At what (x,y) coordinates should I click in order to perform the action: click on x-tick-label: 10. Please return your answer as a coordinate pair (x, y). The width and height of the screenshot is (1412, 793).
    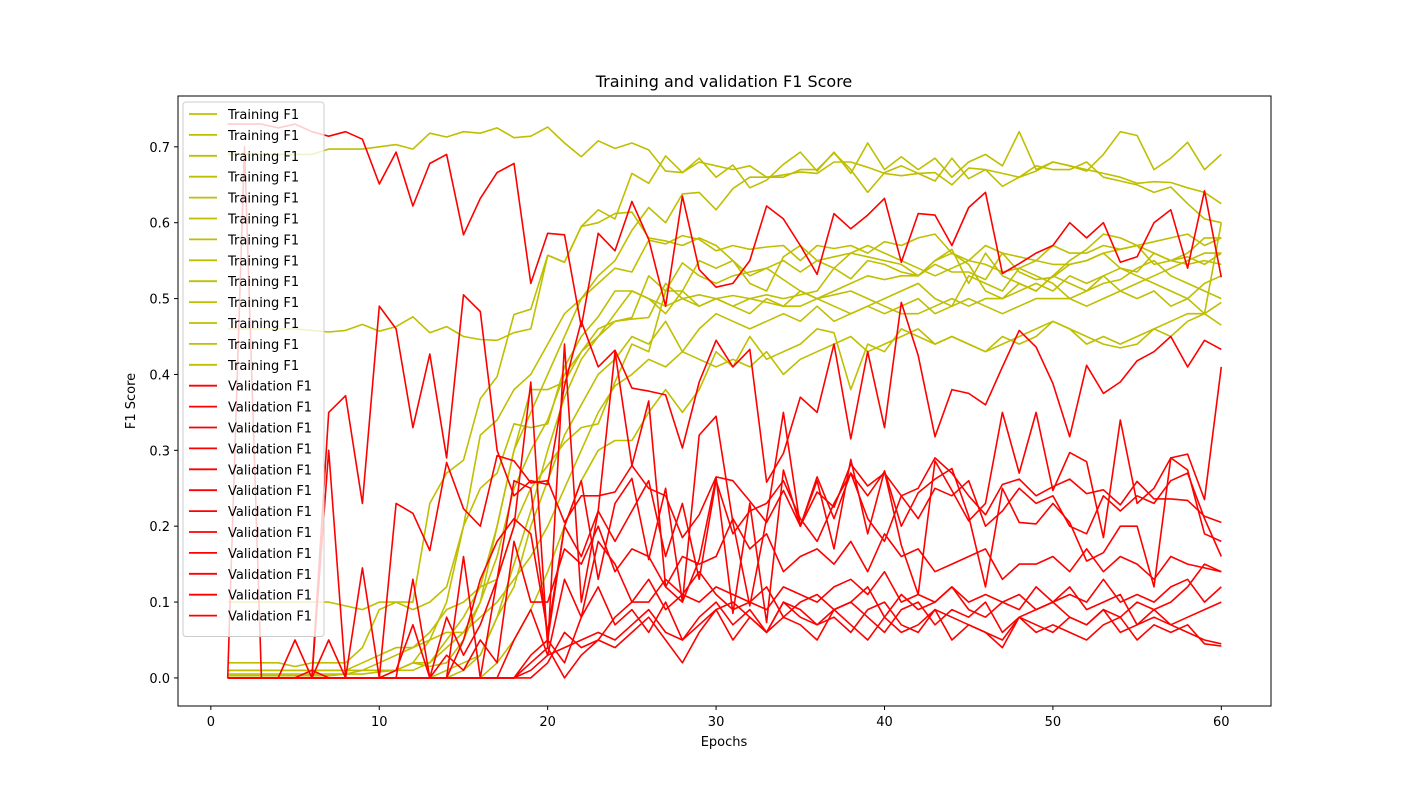
    Looking at the image, I should click on (379, 722).